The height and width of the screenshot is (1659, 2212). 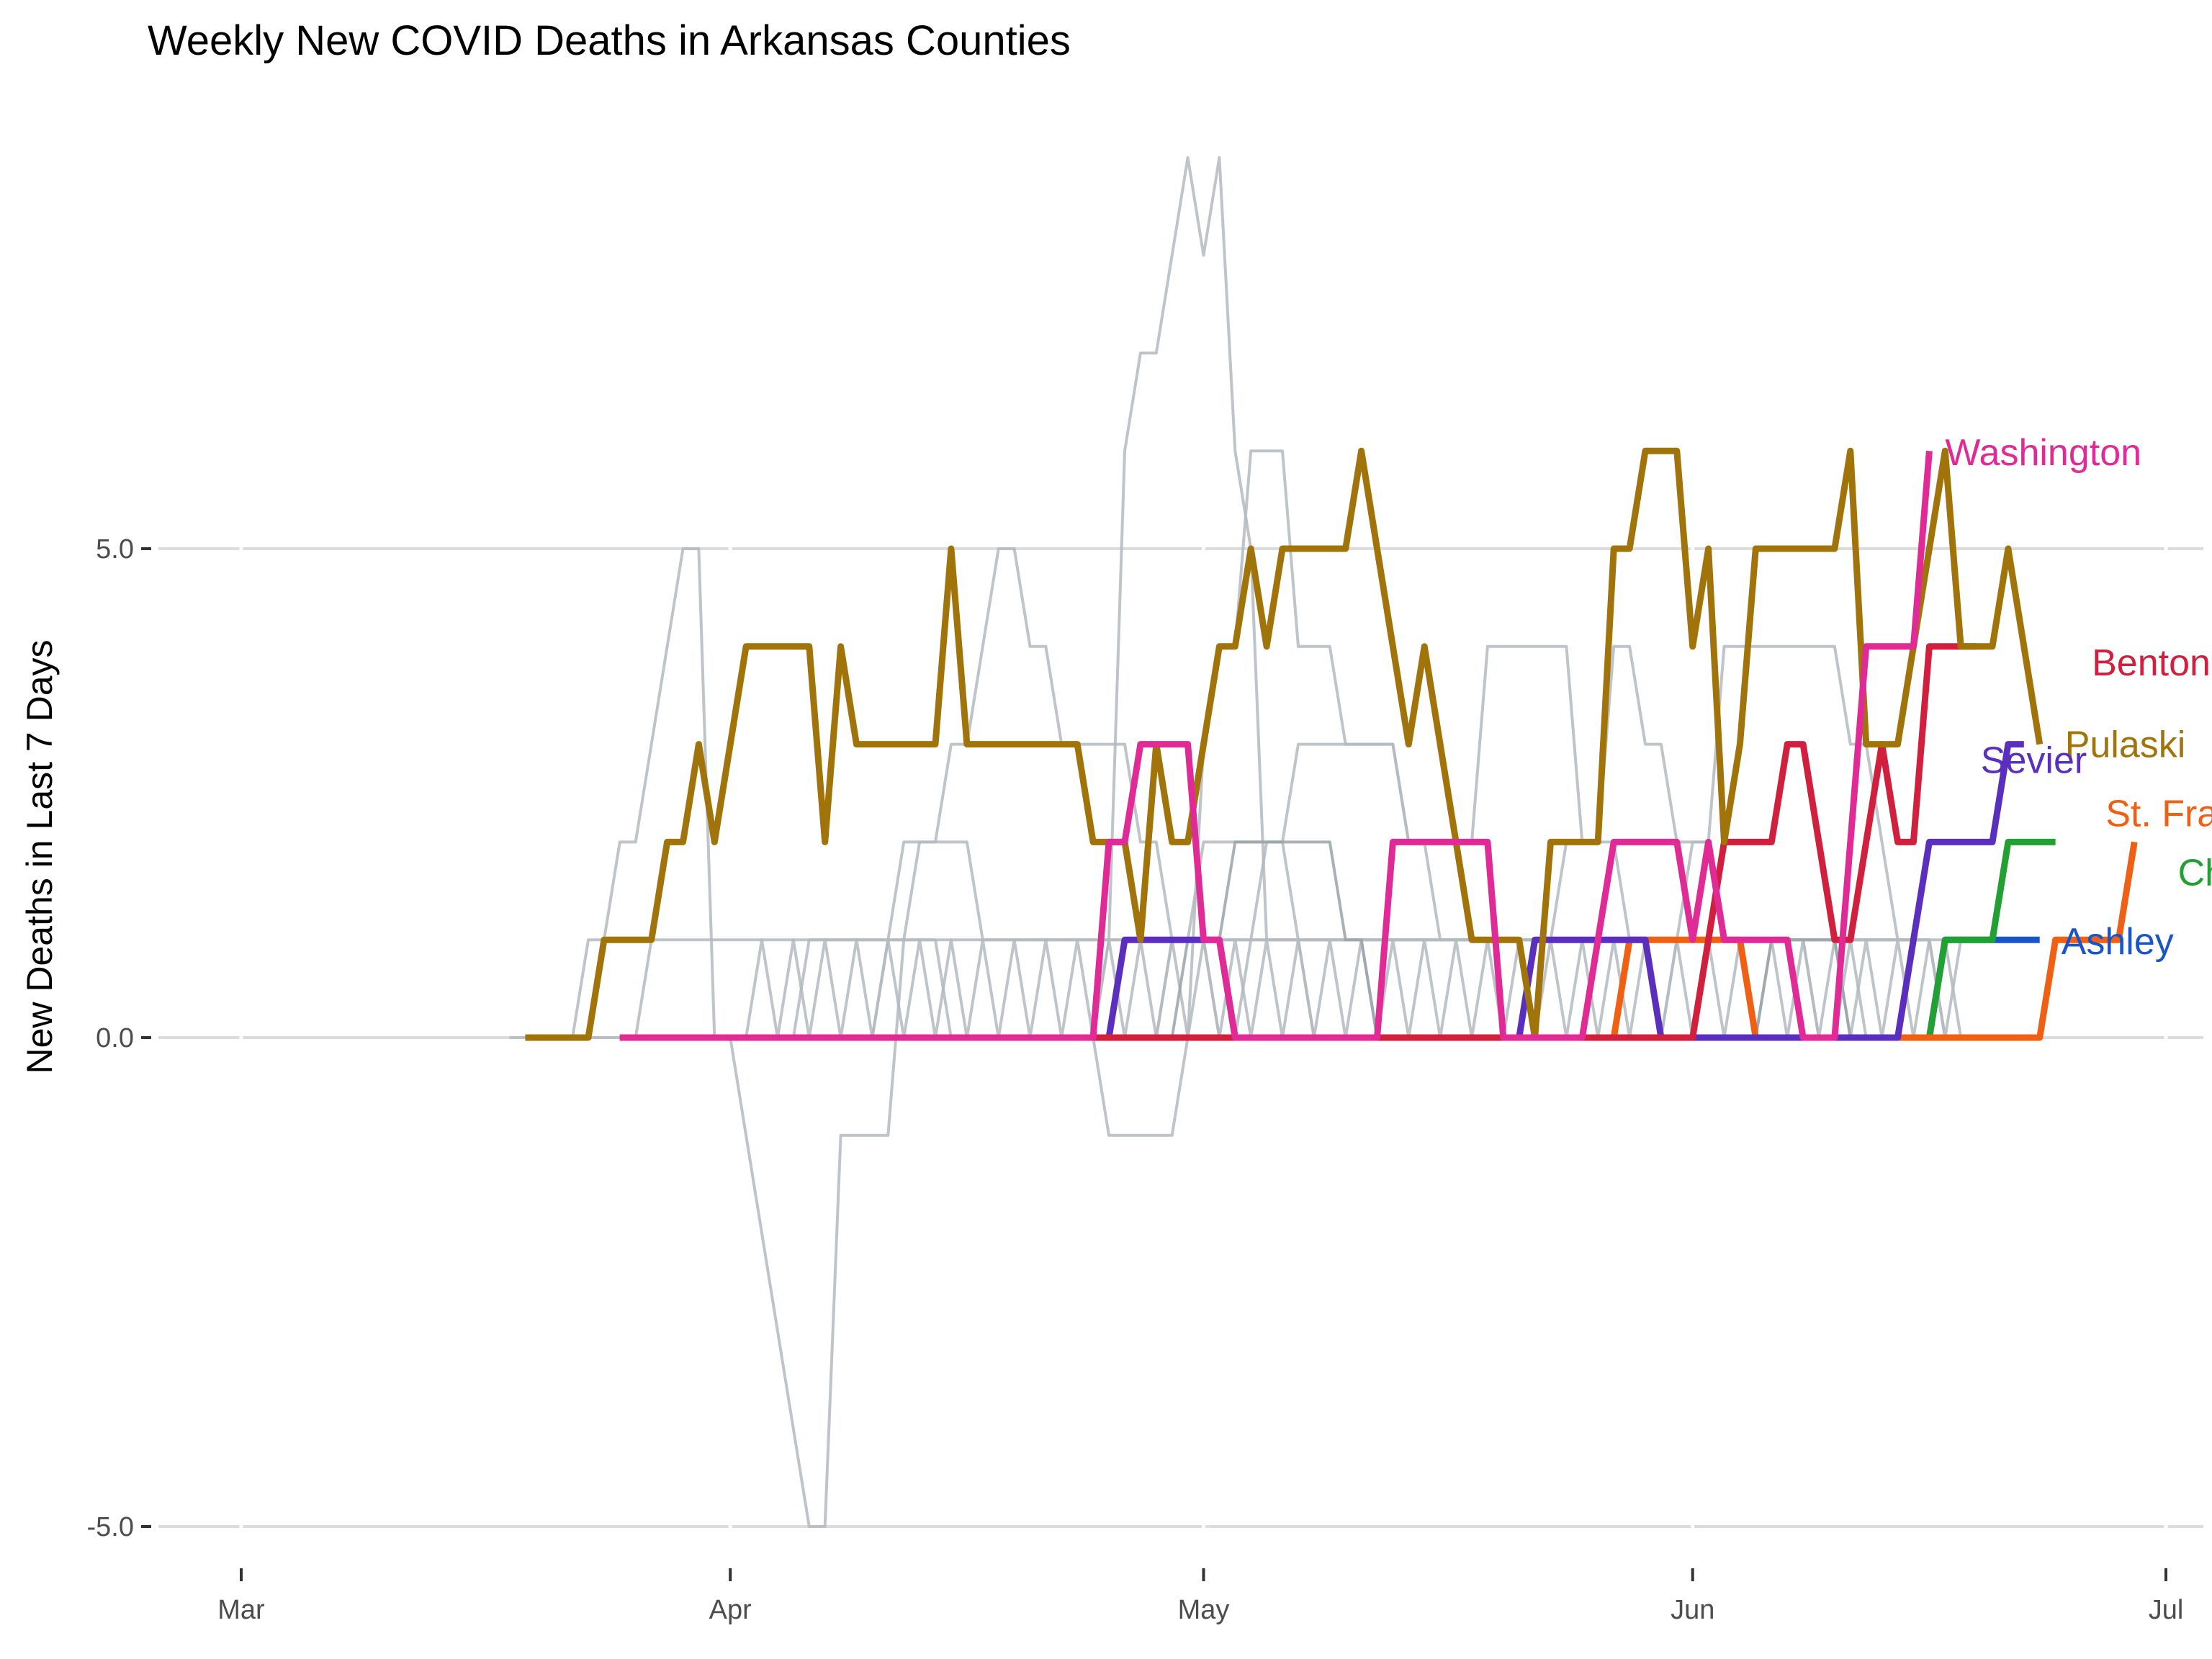 What do you see at coordinates (2126, 745) in the screenshot?
I see `series-label-pulaski: Pulaski` at bounding box center [2126, 745].